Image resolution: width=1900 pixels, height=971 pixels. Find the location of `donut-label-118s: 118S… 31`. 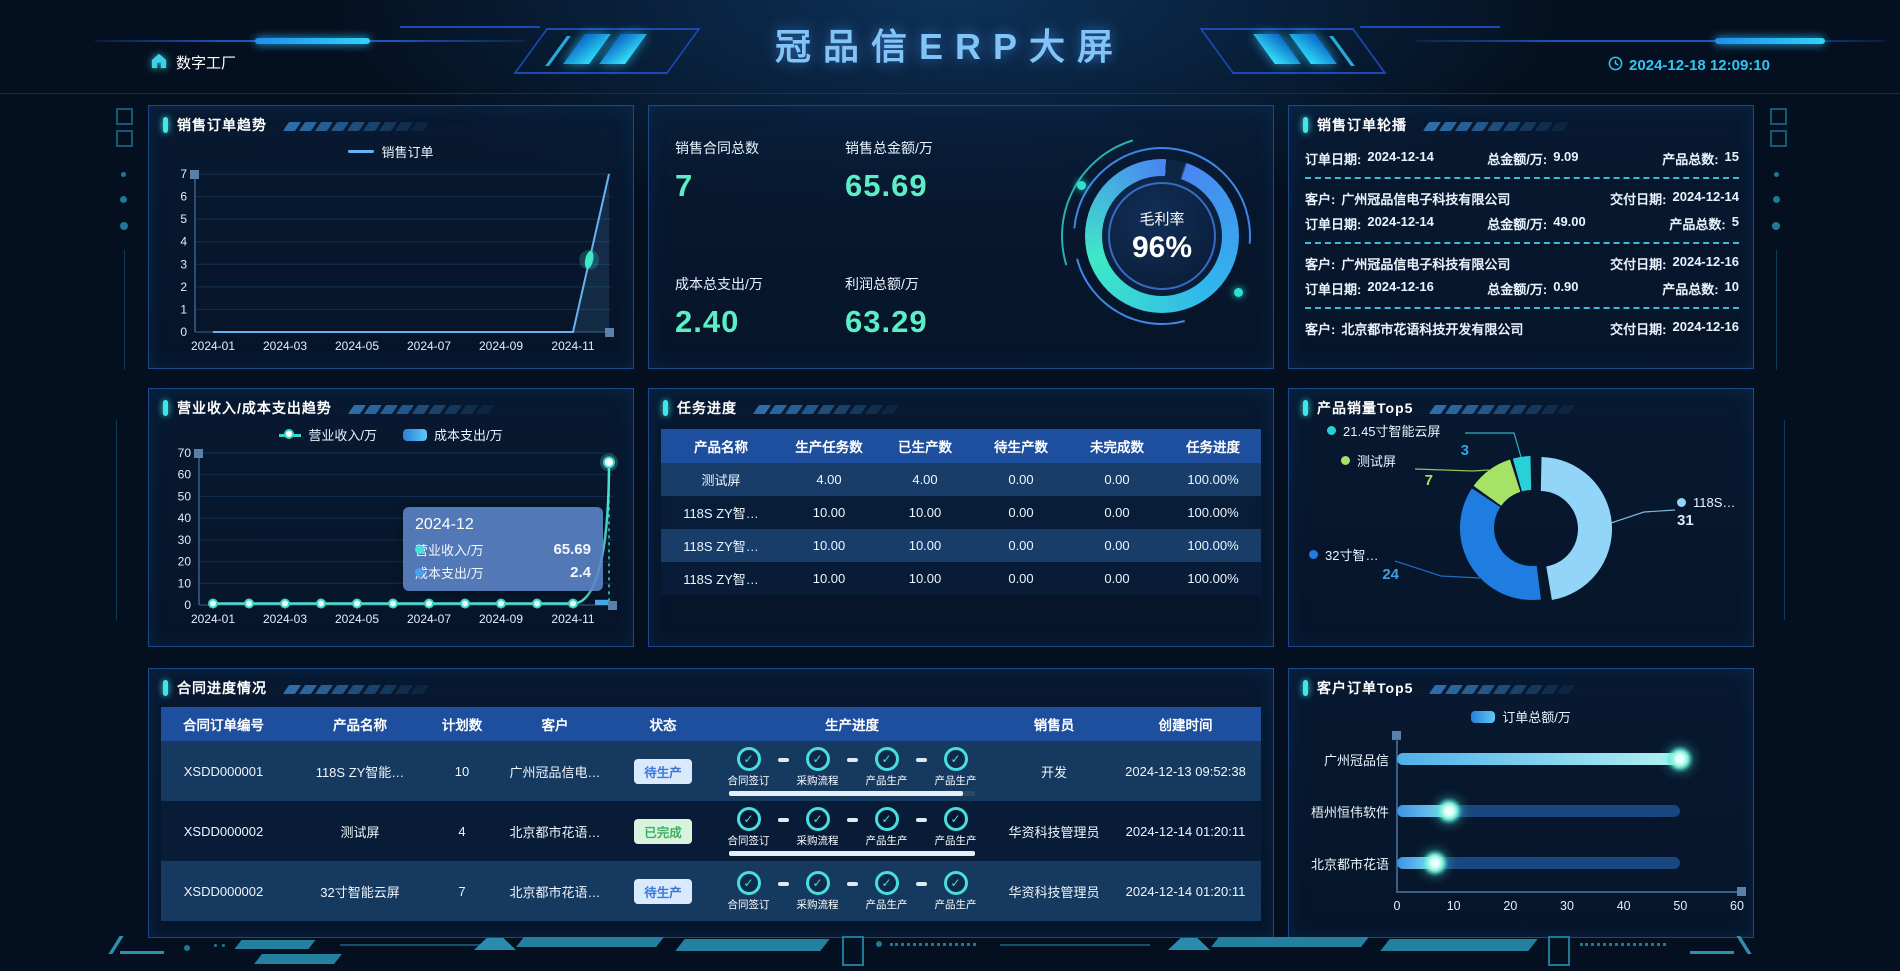

donut-label-118s: 118S… 31 is located at coordinates (1706, 512).